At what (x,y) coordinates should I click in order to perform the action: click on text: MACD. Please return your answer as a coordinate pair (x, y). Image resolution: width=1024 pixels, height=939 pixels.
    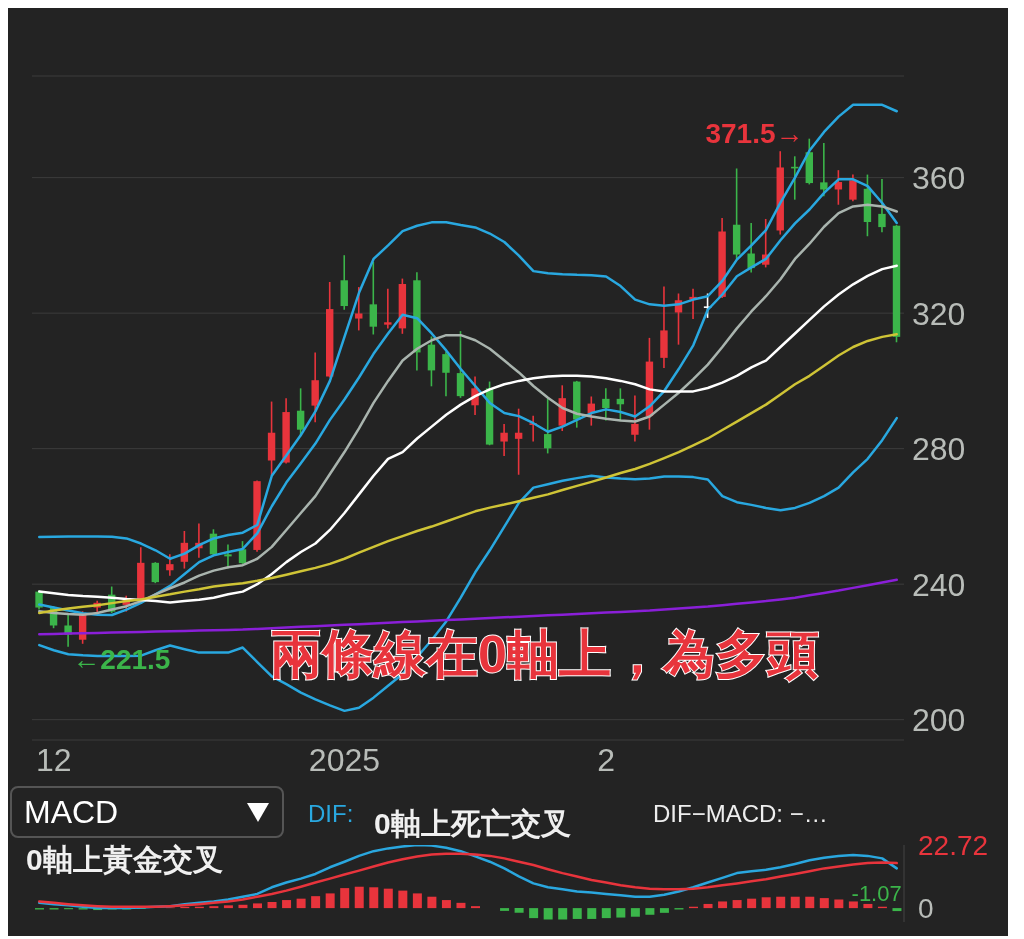
    Looking at the image, I should click on (71, 812).